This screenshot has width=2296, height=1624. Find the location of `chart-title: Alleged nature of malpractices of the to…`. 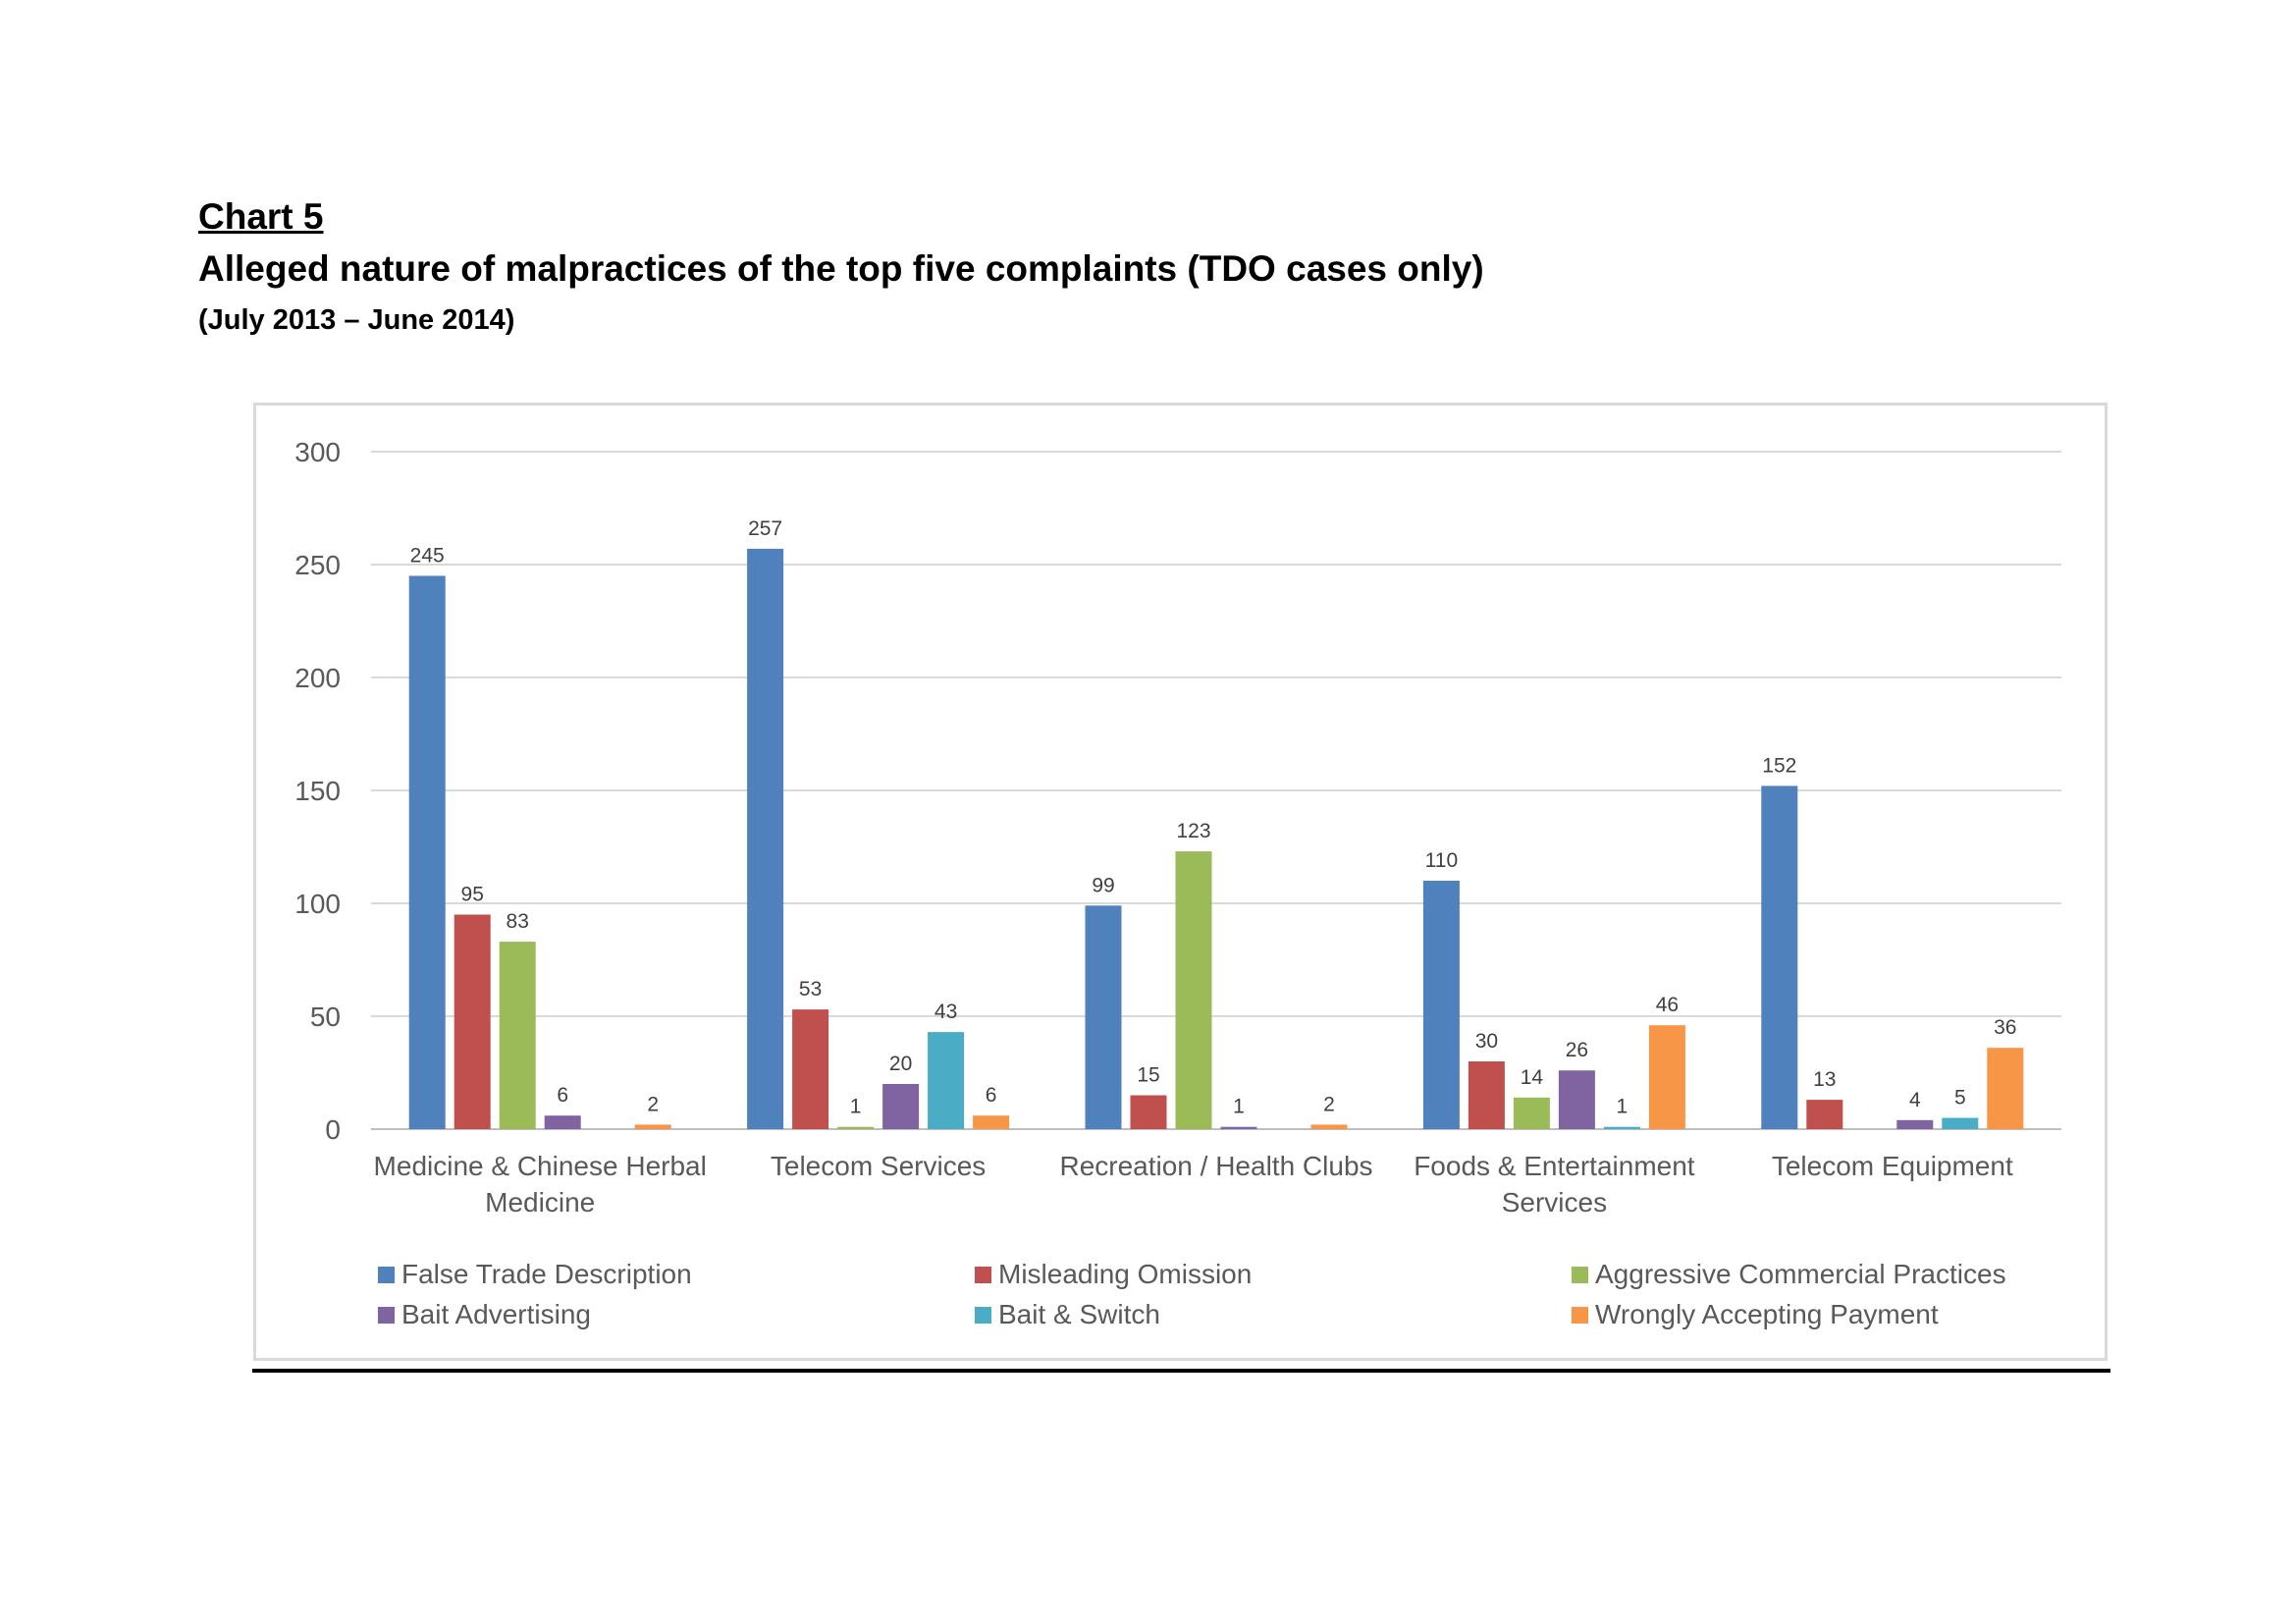

chart-title: Alleged nature of malpractices of the to… is located at coordinates (841, 268).